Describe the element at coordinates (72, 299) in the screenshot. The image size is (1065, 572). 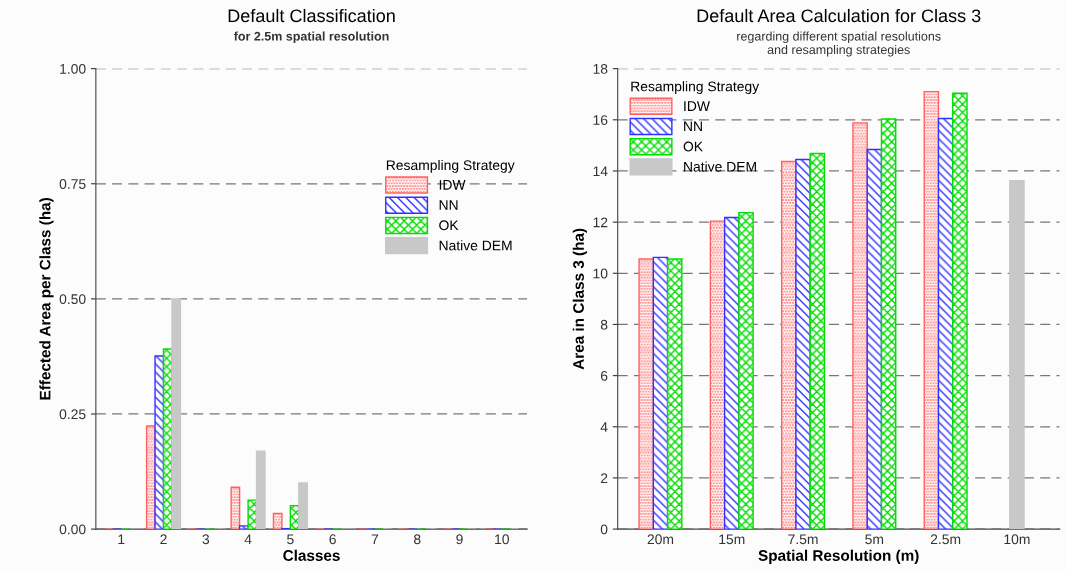
I see `y-tick-label: 0.50` at that location.